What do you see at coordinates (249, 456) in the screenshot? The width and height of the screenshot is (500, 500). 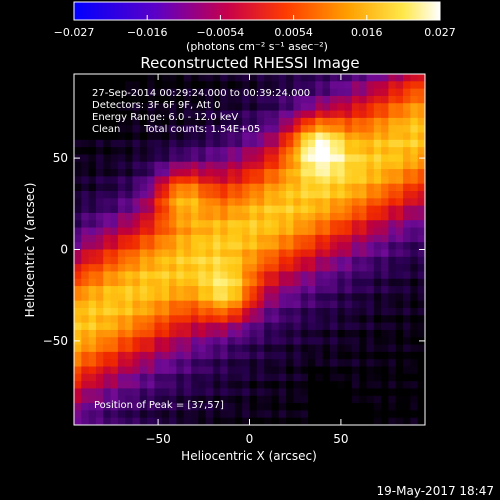 I see `x-axis-label: Heliocentric X (arcsec)` at bounding box center [249, 456].